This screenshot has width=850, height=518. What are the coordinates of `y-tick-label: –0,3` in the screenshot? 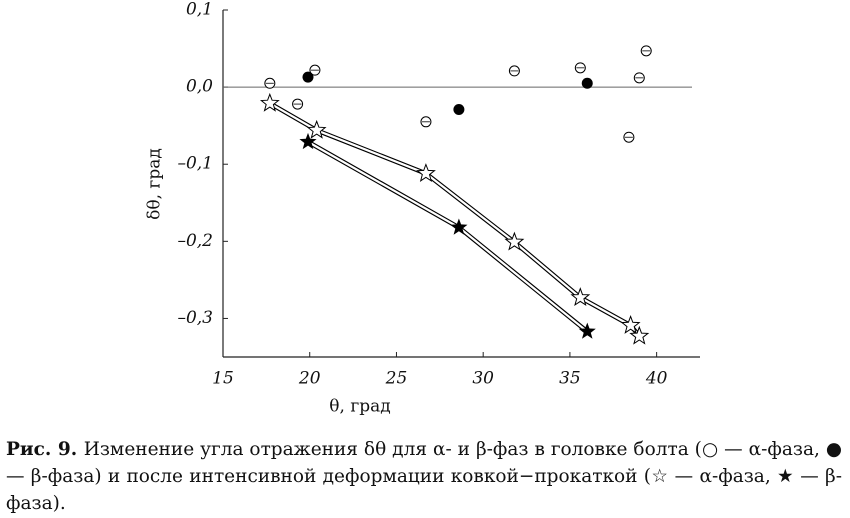 It's located at (195, 318).